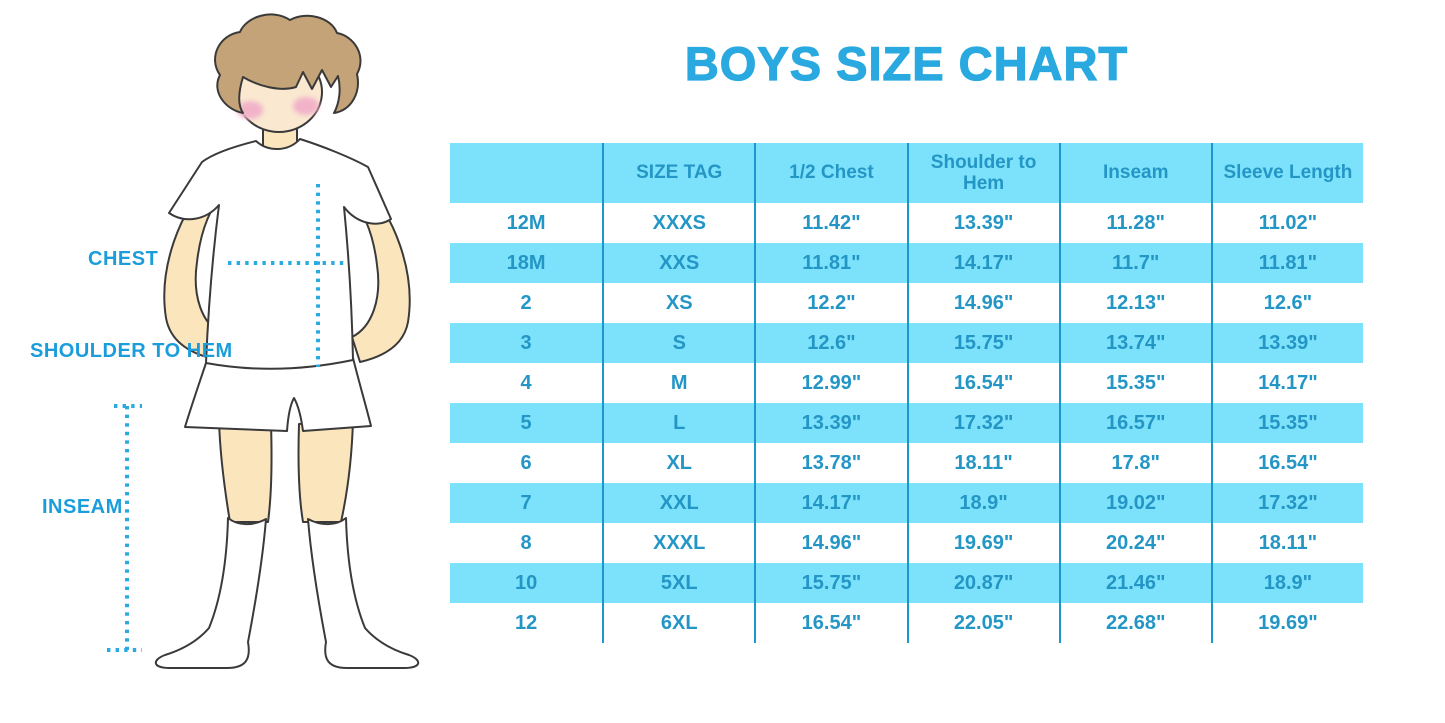 Image resolution: width=1445 pixels, height=723 pixels. Describe the element at coordinates (526, 382) in the screenshot. I see `size-cell: 4` at that location.